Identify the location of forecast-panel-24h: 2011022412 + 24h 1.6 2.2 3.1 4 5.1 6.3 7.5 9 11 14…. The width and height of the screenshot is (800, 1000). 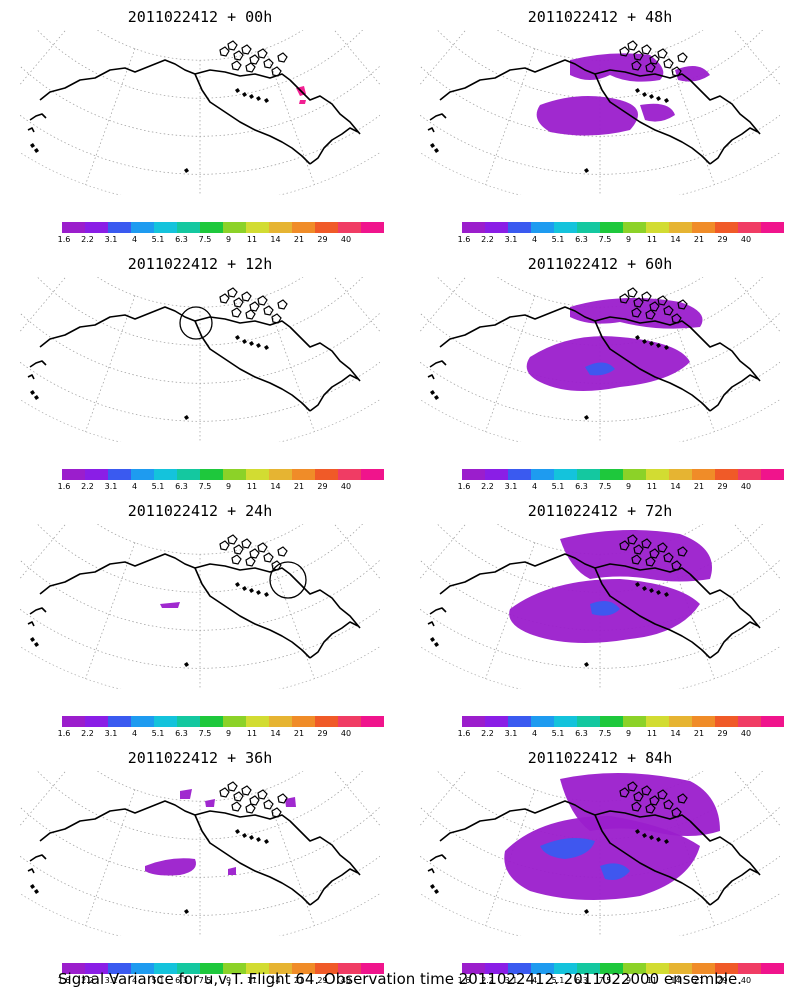
(200, 617).